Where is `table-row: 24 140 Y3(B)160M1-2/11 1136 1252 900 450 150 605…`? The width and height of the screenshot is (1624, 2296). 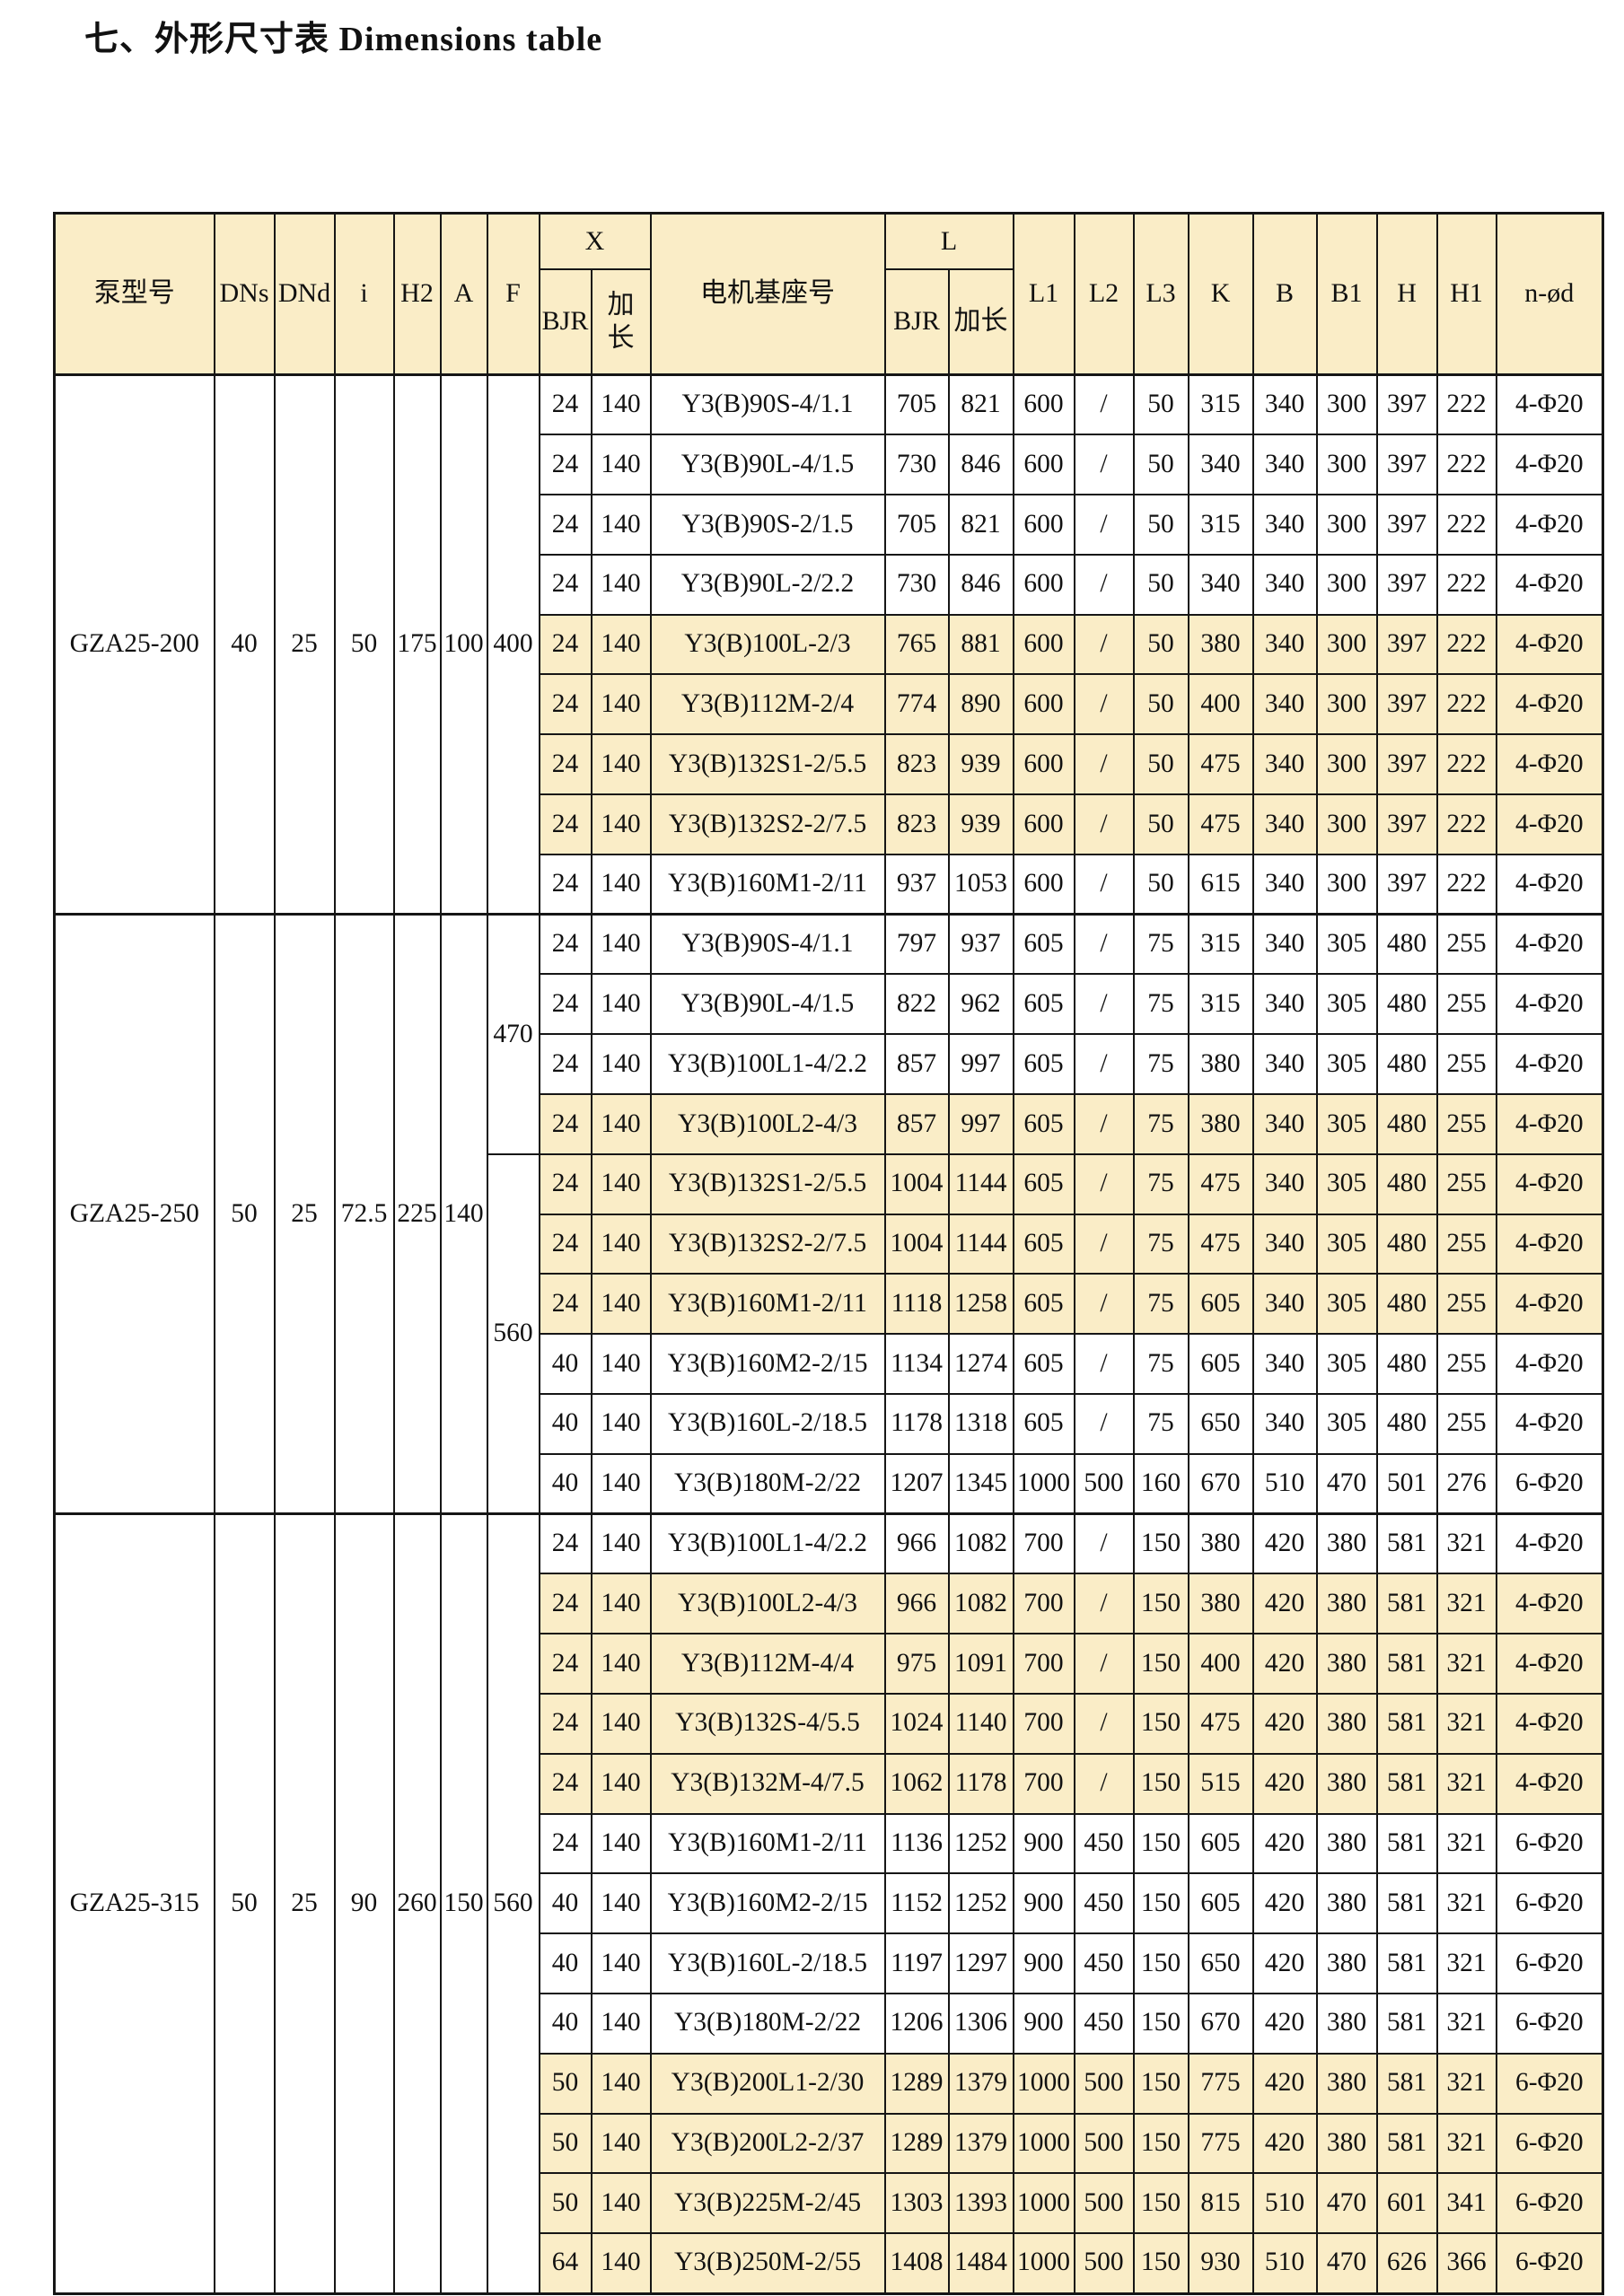
table-row: 24 140 Y3(B)160M1-2/11 1136 1252 900 450 150 605… is located at coordinates (829, 1843).